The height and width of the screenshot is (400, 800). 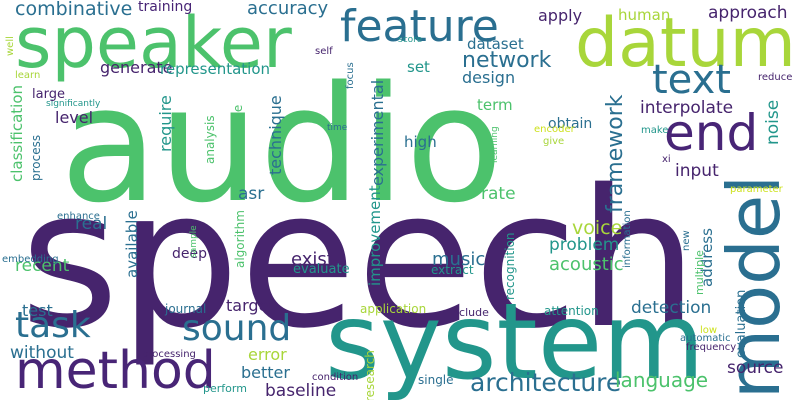 What do you see at coordinates (554, 129) in the screenshot?
I see `cloud-word-encoder: encoder` at bounding box center [554, 129].